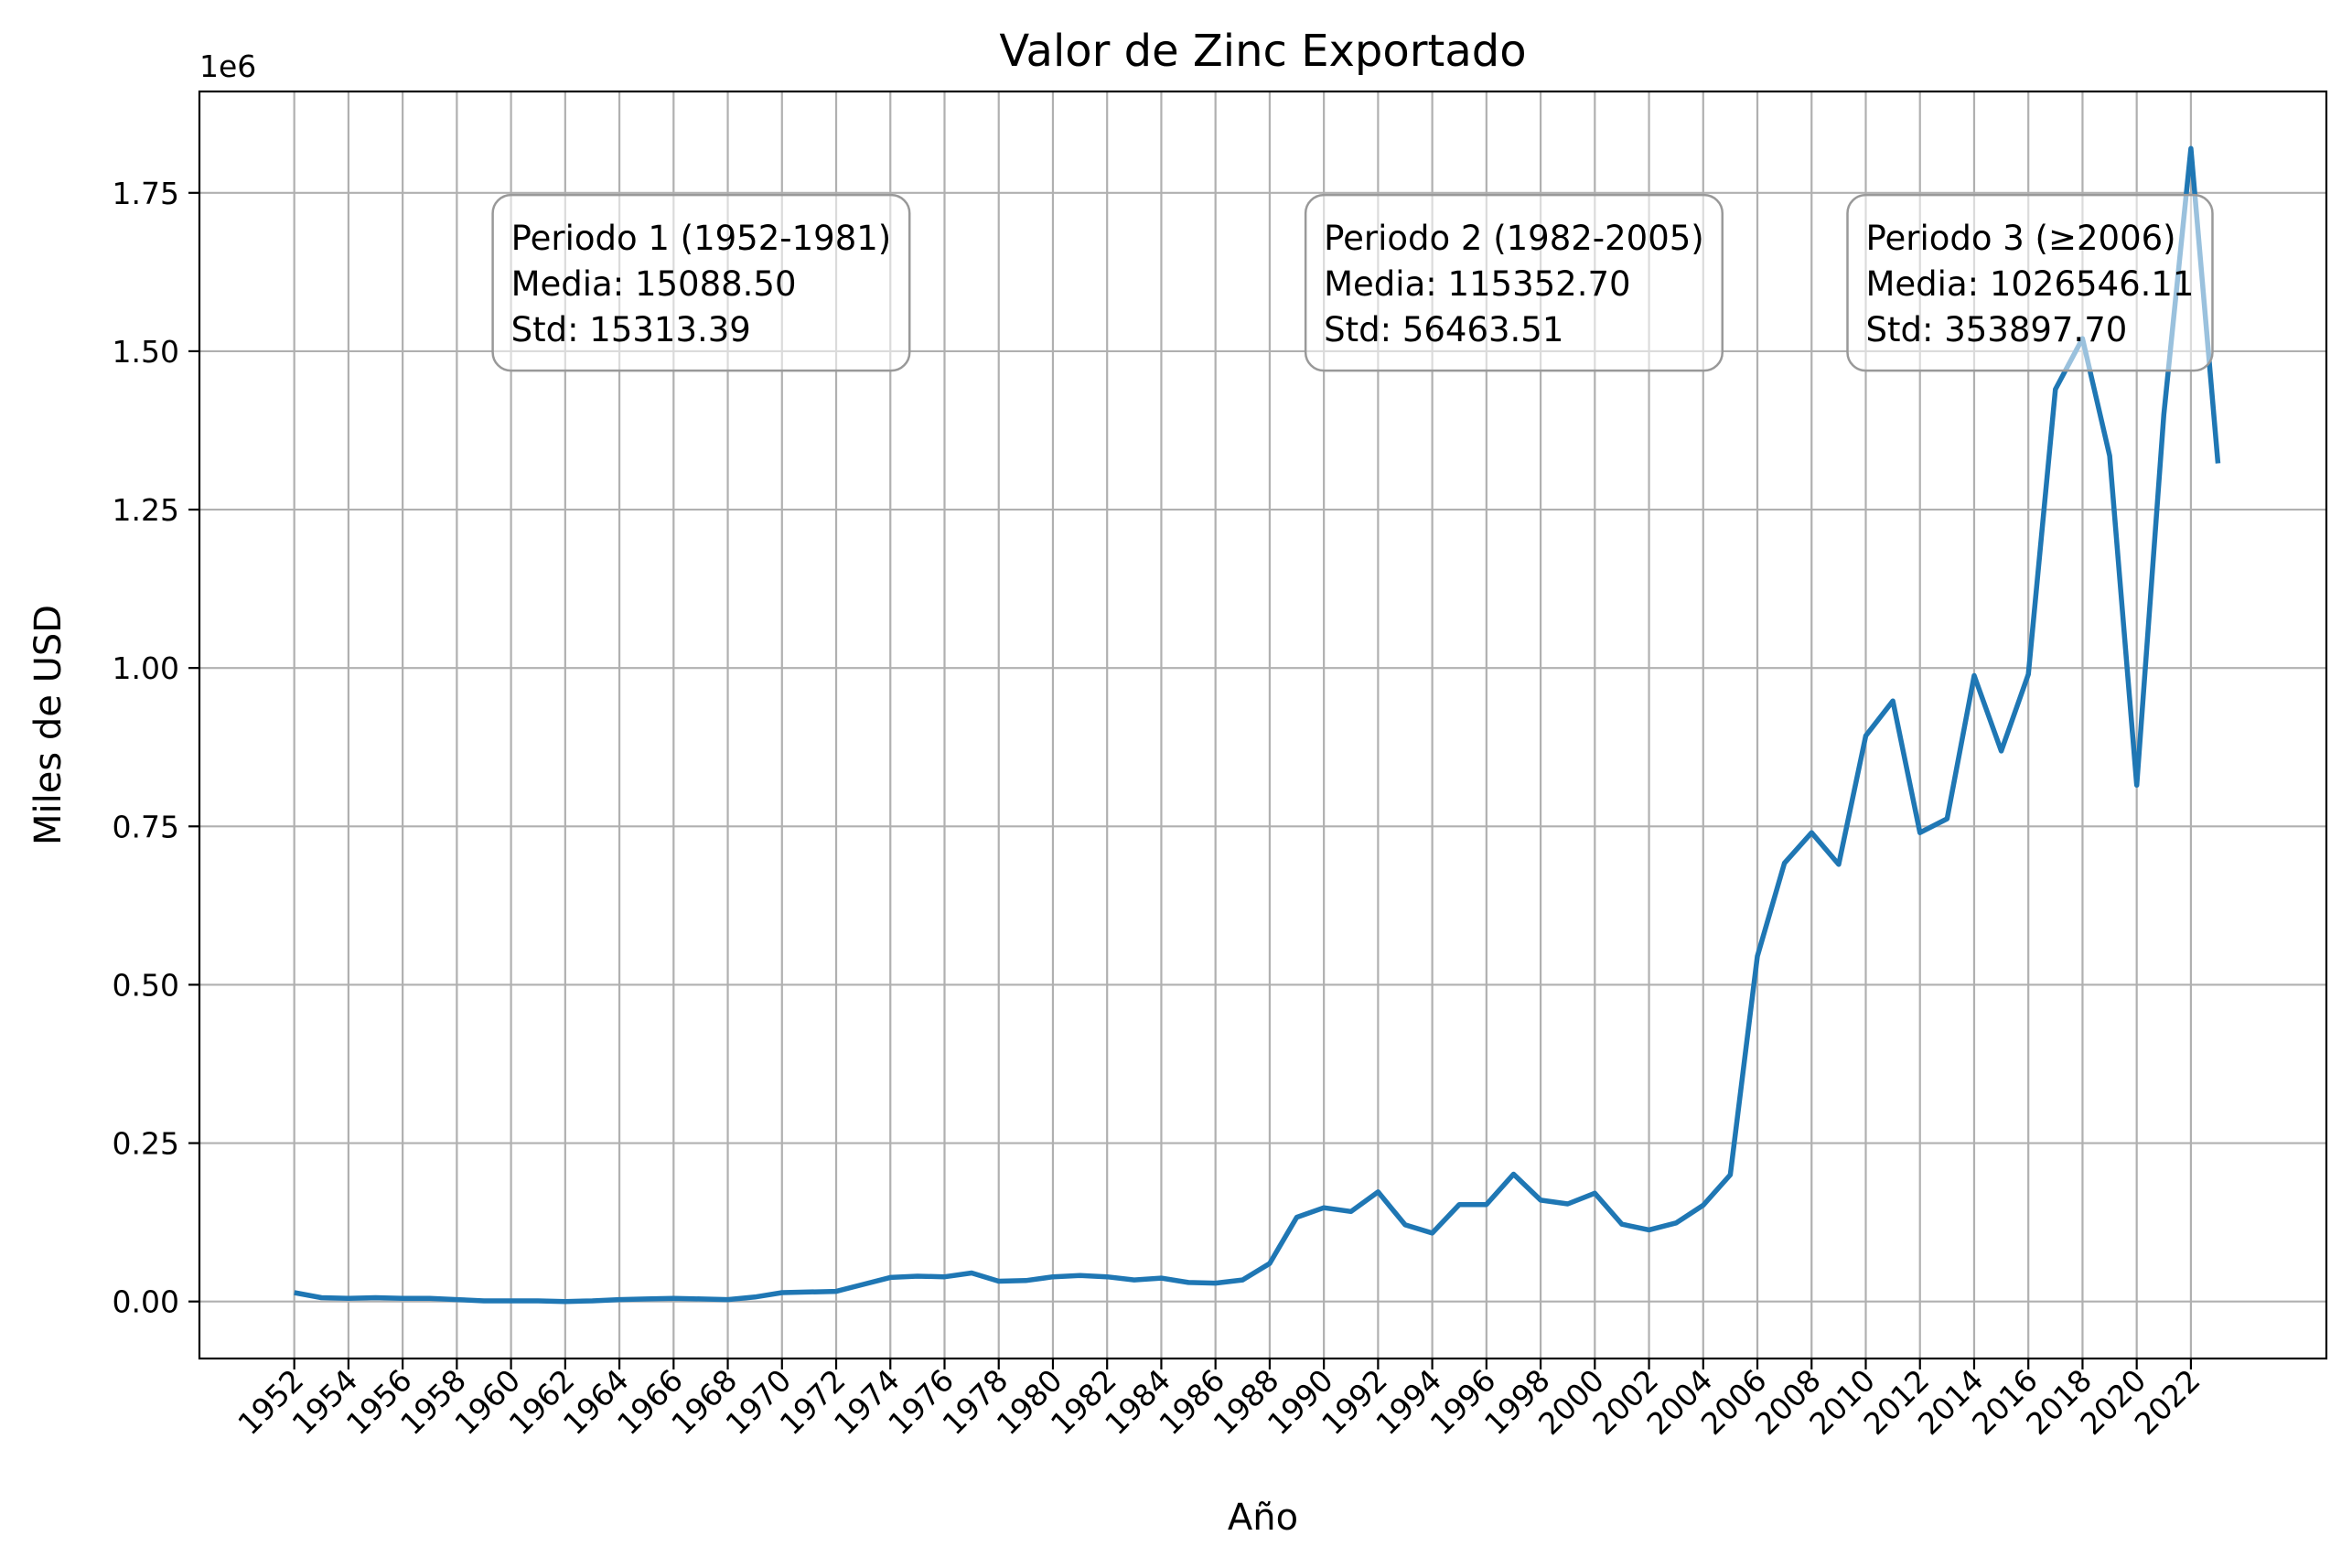 This screenshot has height=1568, width=2352. Describe the element at coordinates (146, 510) in the screenshot. I see `y-tick-label: 1.25` at that location.